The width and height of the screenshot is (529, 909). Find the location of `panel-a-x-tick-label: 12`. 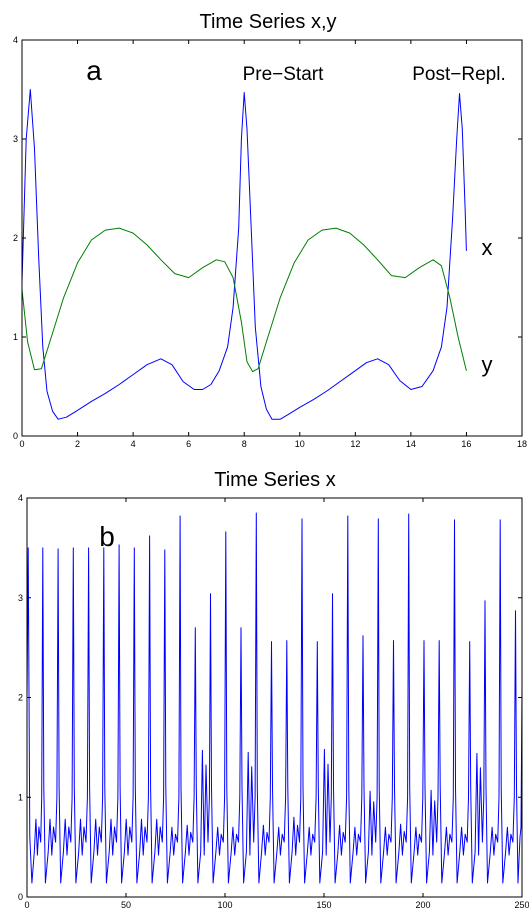

panel-a-x-tick-label: 12 is located at coordinates (355, 444).